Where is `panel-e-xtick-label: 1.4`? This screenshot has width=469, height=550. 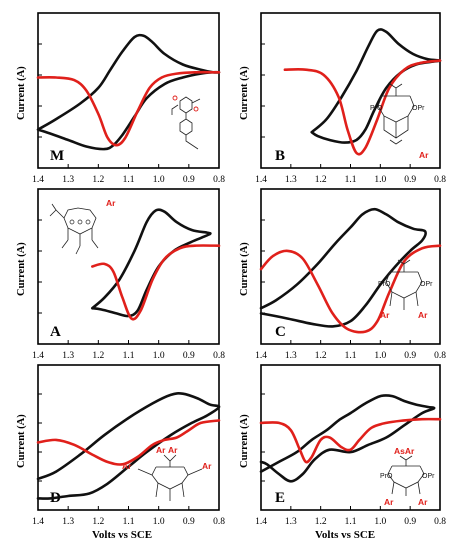 panel-e-xtick-label: 1.4 is located at coordinates (261, 522).